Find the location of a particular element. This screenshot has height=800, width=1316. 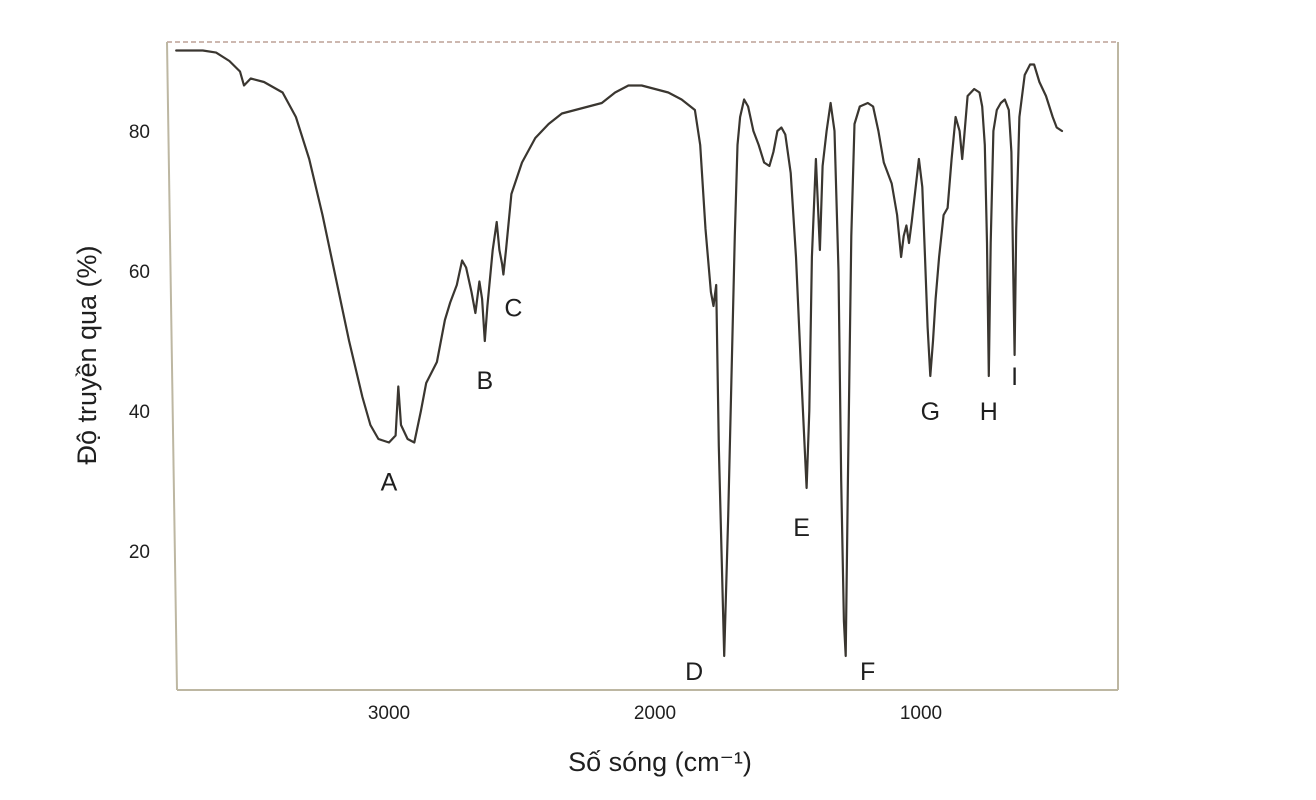

x-tick-label: 1000 is located at coordinates (921, 713).